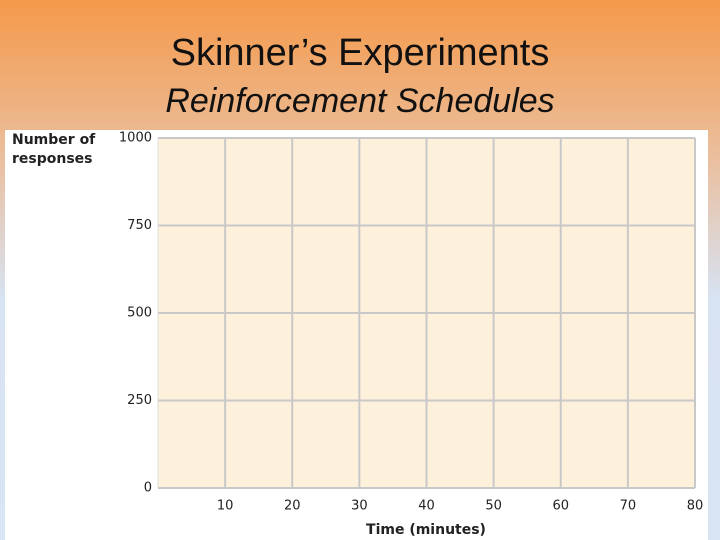 The image size is (720, 540). Describe the element at coordinates (628, 506) in the screenshot. I see `x-tick-label: 70` at that location.